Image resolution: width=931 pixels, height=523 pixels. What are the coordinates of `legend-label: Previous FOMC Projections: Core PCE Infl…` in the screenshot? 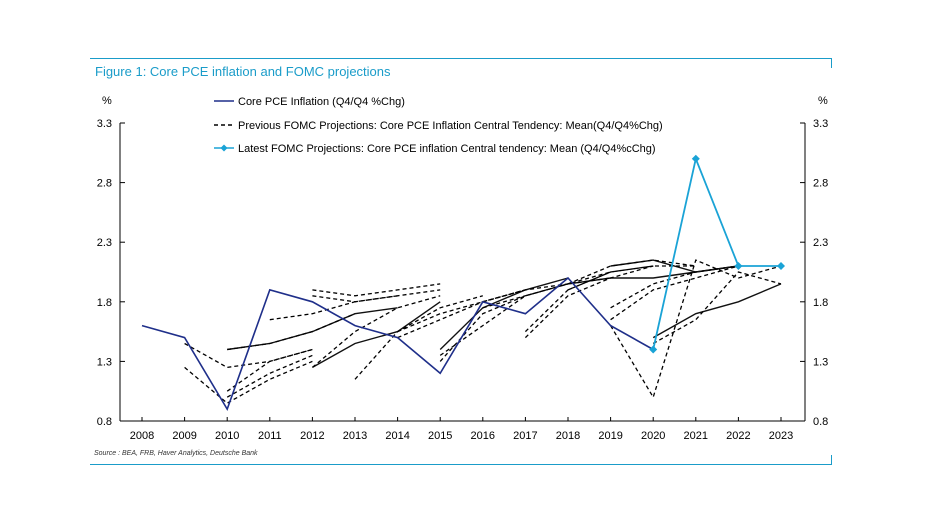 It's located at (450, 126).